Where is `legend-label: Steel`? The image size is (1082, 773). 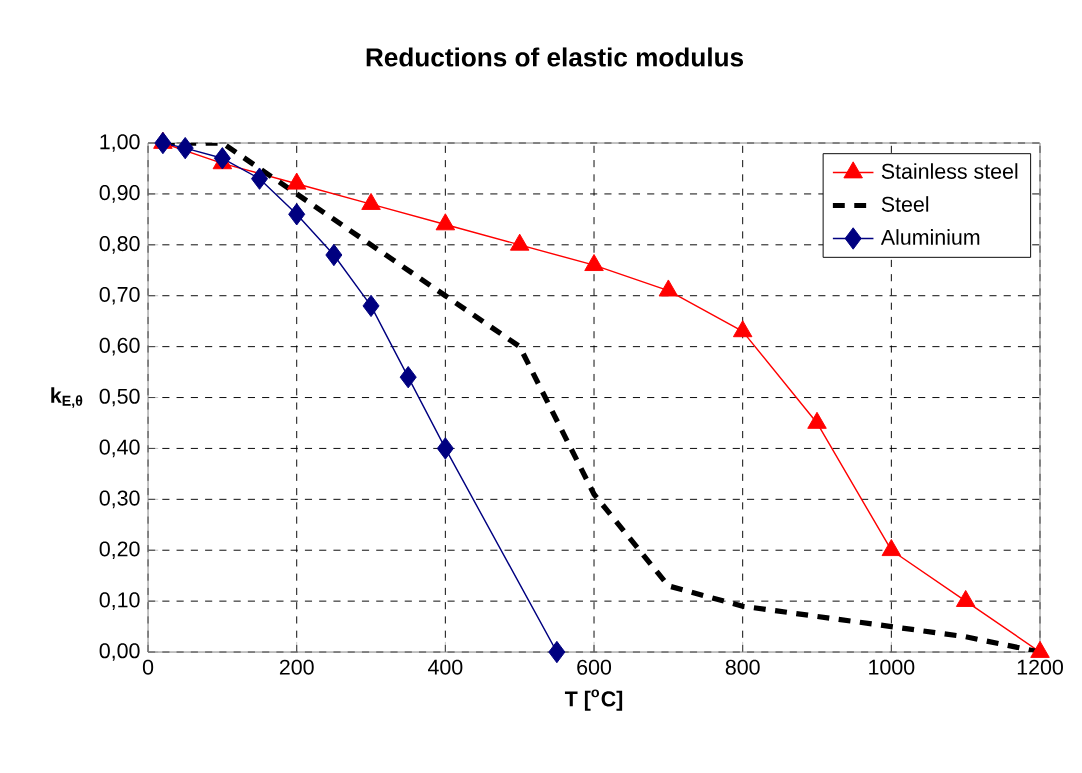 legend-label: Steel is located at coordinates (905, 204).